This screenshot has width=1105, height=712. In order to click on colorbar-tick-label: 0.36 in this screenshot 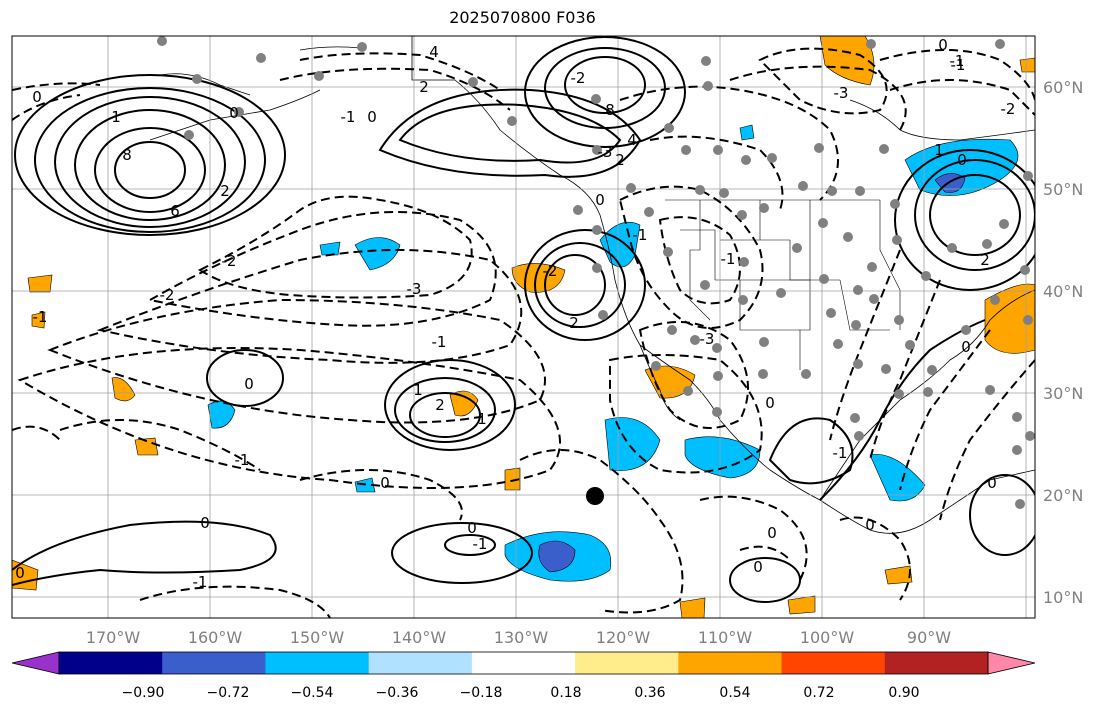, I will do `click(649, 693)`.